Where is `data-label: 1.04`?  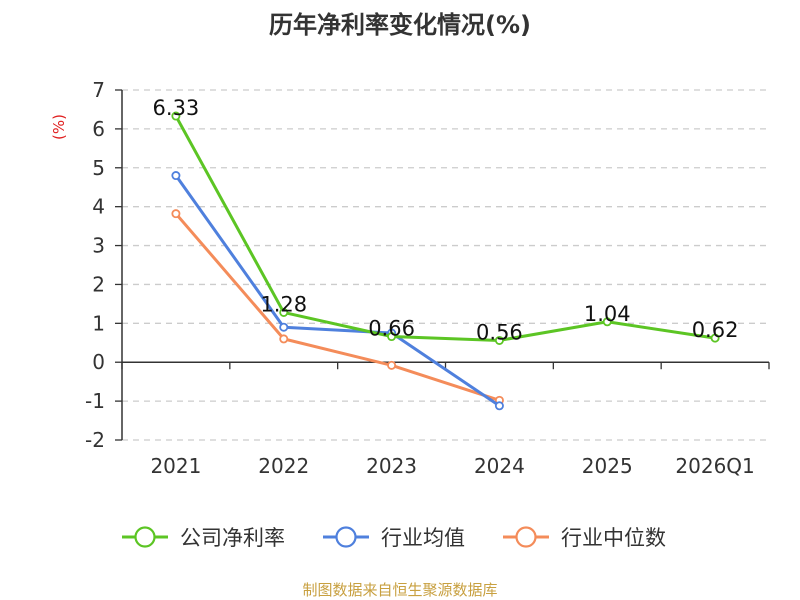 data-label: 1.04 is located at coordinates (607, 314).